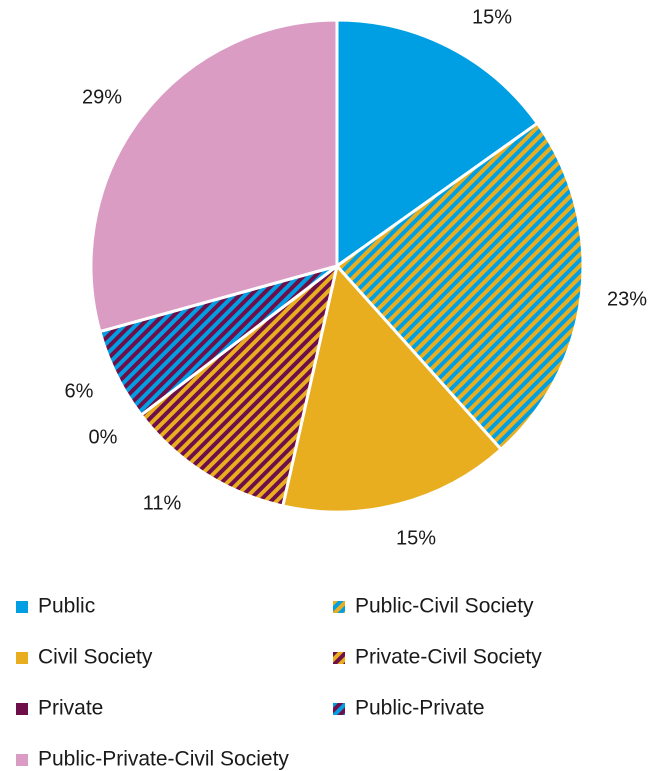  Describe the element at coordinates (95, 657) in the screenshot. I see `legend-label-civil-society: Civil Society` at that location.